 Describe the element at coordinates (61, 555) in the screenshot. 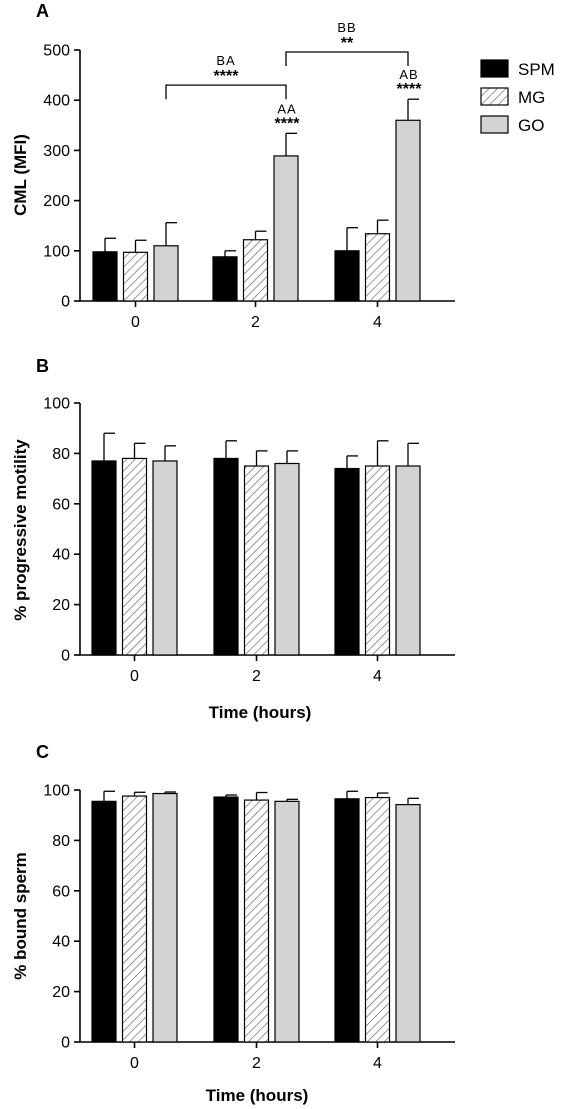

I see `panel-b-y-tick-label: 40` at that location.